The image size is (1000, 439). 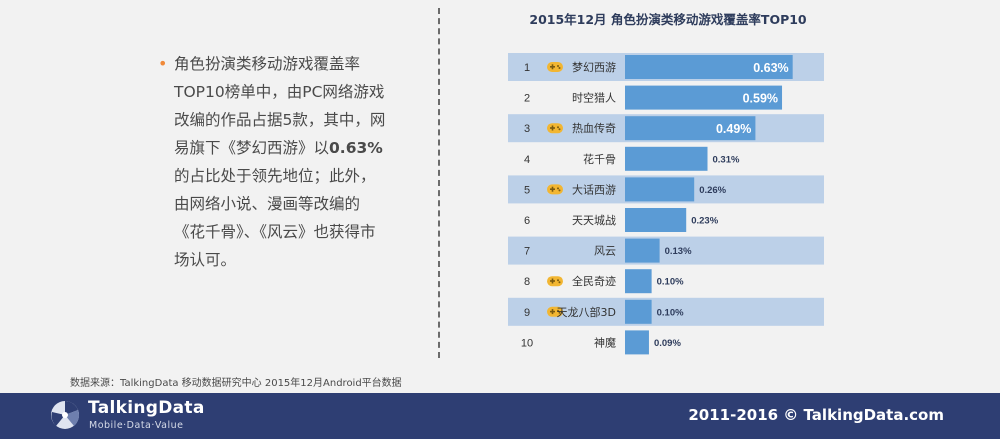 What do you see at coordinates (527, 313) in the screenshot?
I see `rank-label: 9` at bounding box center [527, 313].